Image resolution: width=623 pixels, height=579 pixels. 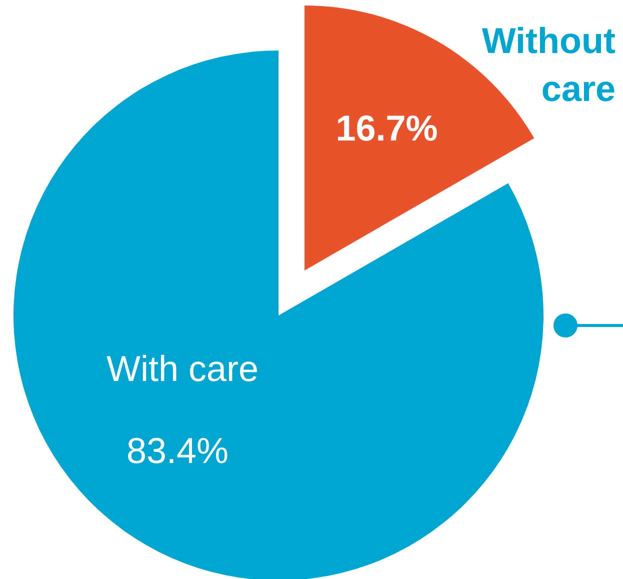 What do you see at coordinates (387, 128) in the screenshot?
I see `data-label: 16.7%` at bounding box center [387, 128].